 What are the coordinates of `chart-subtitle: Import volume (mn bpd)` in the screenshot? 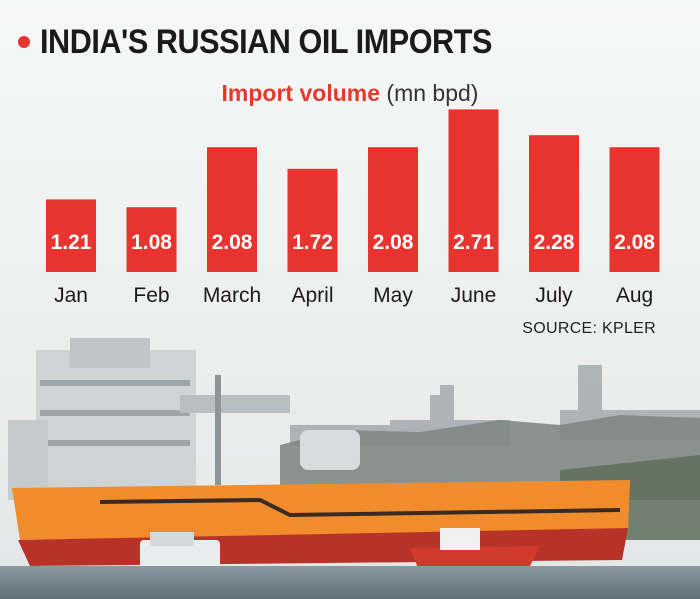 It's located at (350, 93).